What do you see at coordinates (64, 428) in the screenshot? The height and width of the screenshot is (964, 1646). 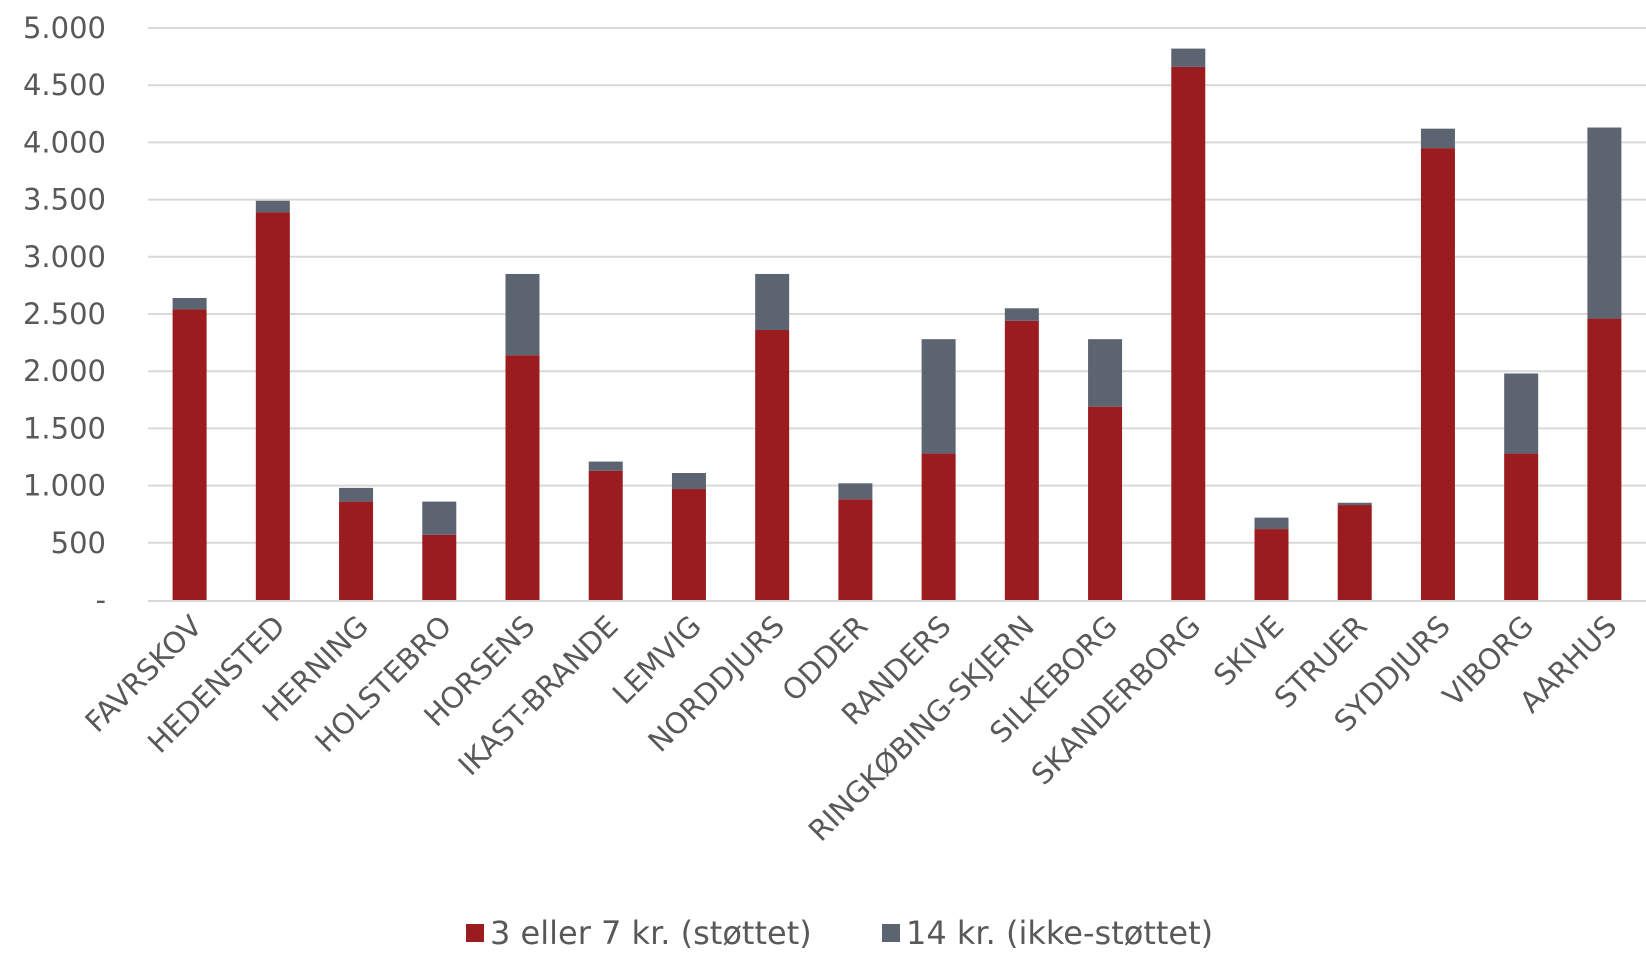 I see `y-tick-label: 1.500` at bounding box center [64, 428].